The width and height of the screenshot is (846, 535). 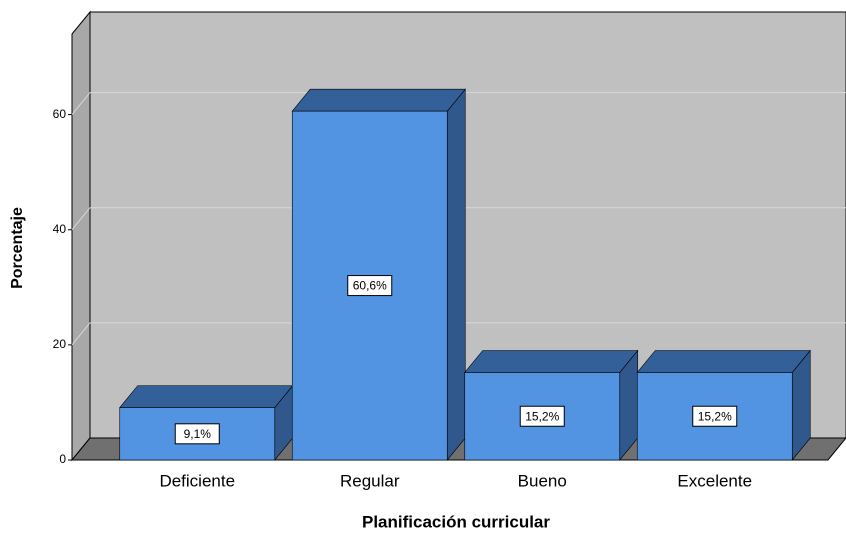 What do you see at coordinates (17, 248) in the screenshot?
I see `y-axis-label: Porcentaje` at bounding box center [17, 248].